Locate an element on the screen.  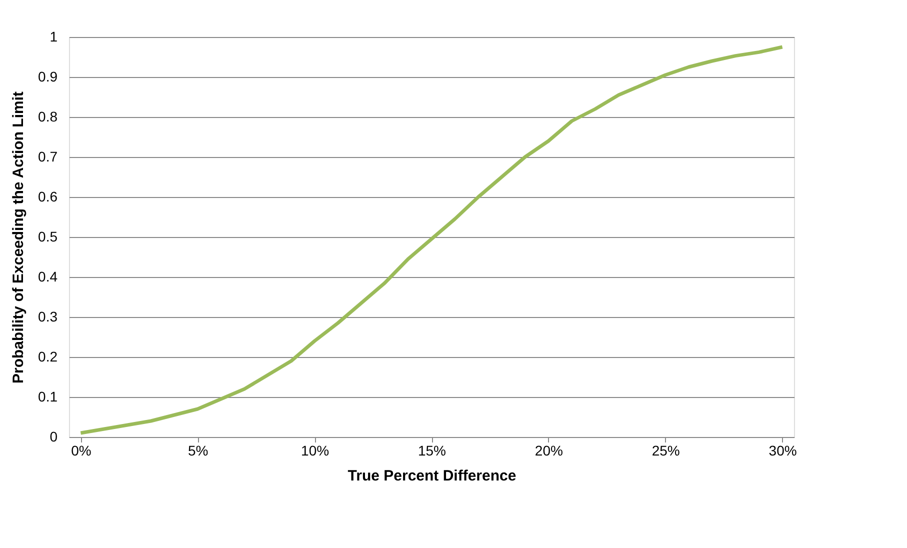
y-tick-label: 1 is located at coordinates (54, 36).